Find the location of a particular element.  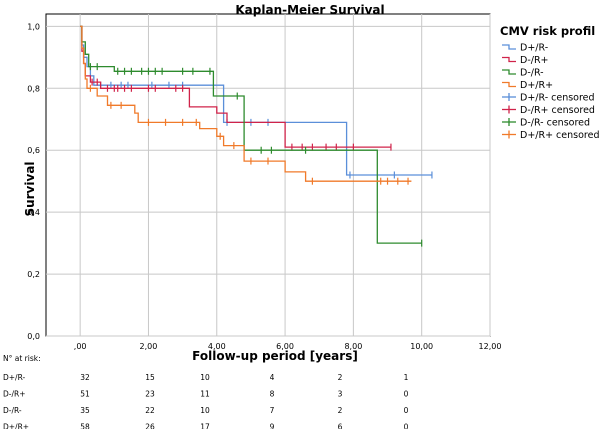

risk-count: 3 is located at coordinates (340, 394).